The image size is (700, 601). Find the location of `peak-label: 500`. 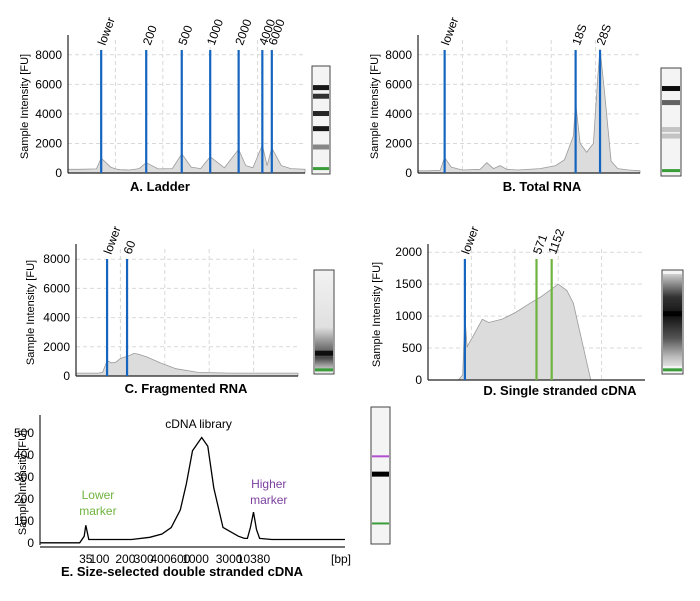

peak-label: 500 is located at coordinates (185, 35).